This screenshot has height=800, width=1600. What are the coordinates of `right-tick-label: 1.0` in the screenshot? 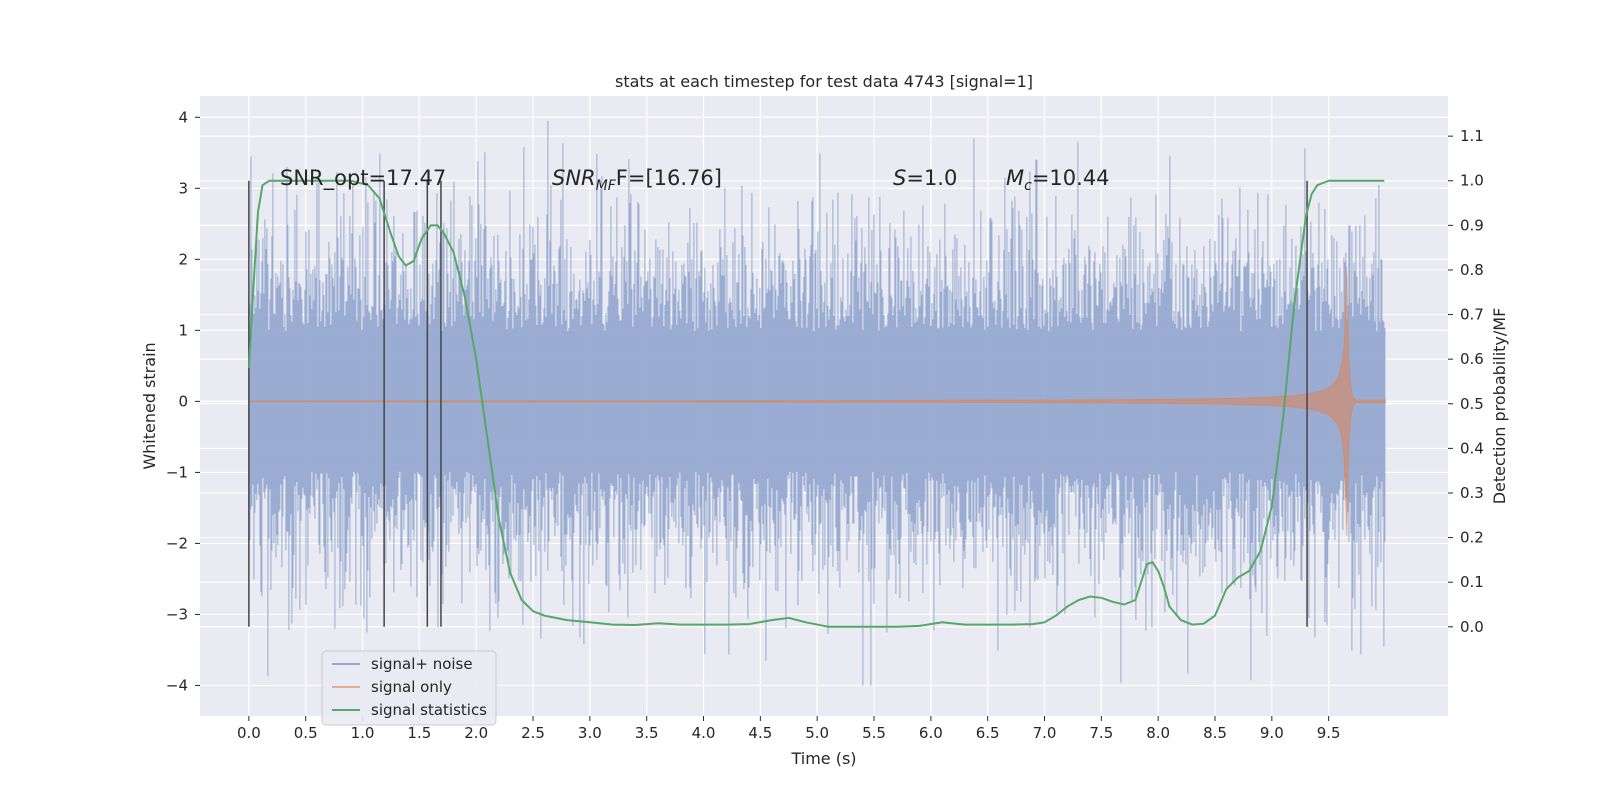 It's located at (1472, 181).